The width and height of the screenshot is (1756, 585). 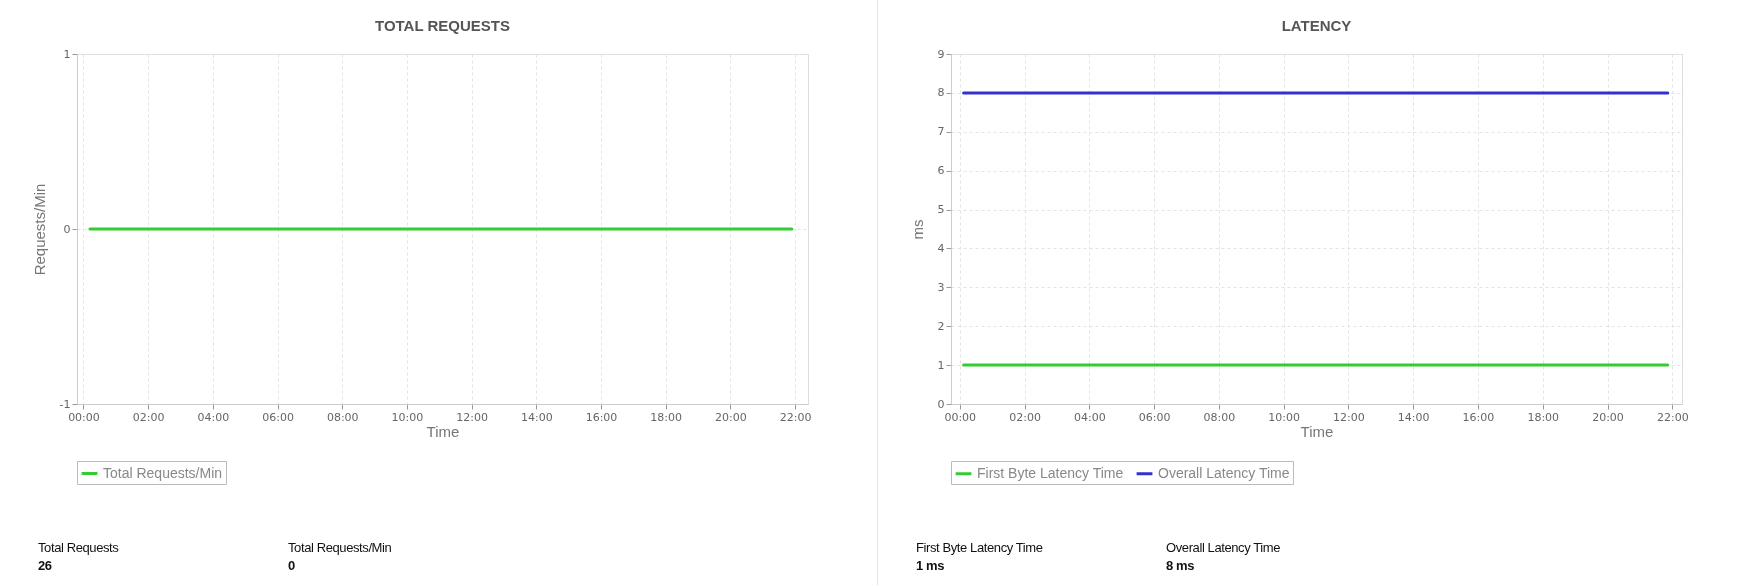 I want to click on text: First Byte Latency Time, so click(x=979, y=547).